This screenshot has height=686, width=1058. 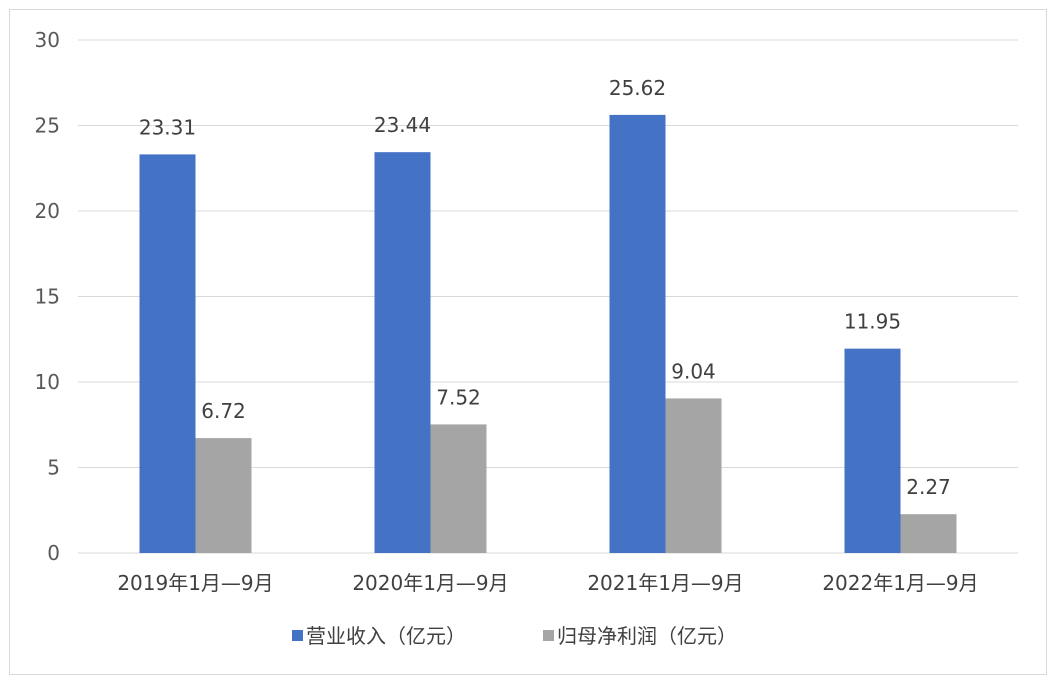 I want to click on x-axis-category-labels: 2019年1月—9月 2020年1月—9月 2021年1月—9月 2022年1月—9月, so click(x=547, y=583).